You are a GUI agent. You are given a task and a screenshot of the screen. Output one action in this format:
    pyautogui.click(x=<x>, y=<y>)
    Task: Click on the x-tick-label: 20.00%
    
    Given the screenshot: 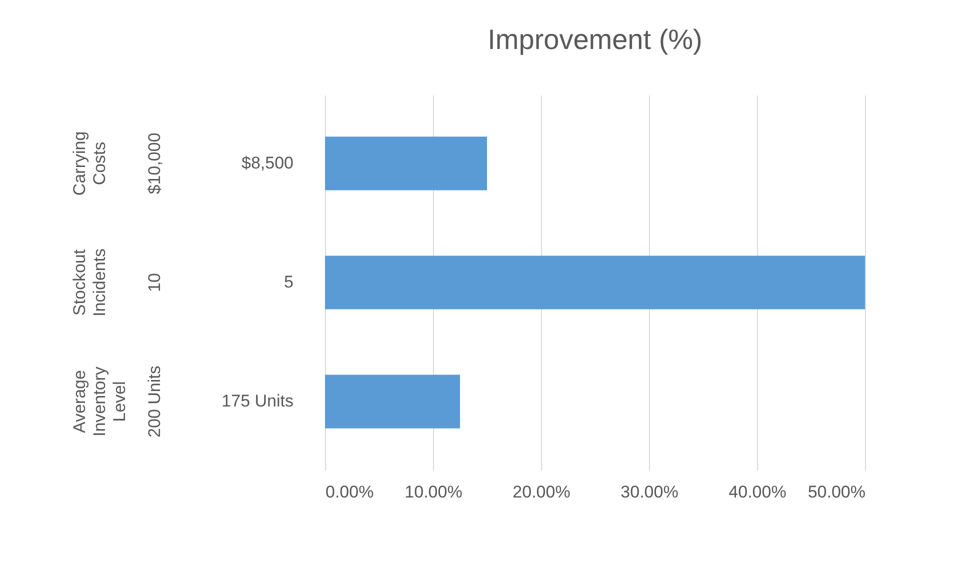 What is the action you would take?
    pyautogui.click(x=541, y=492)
    